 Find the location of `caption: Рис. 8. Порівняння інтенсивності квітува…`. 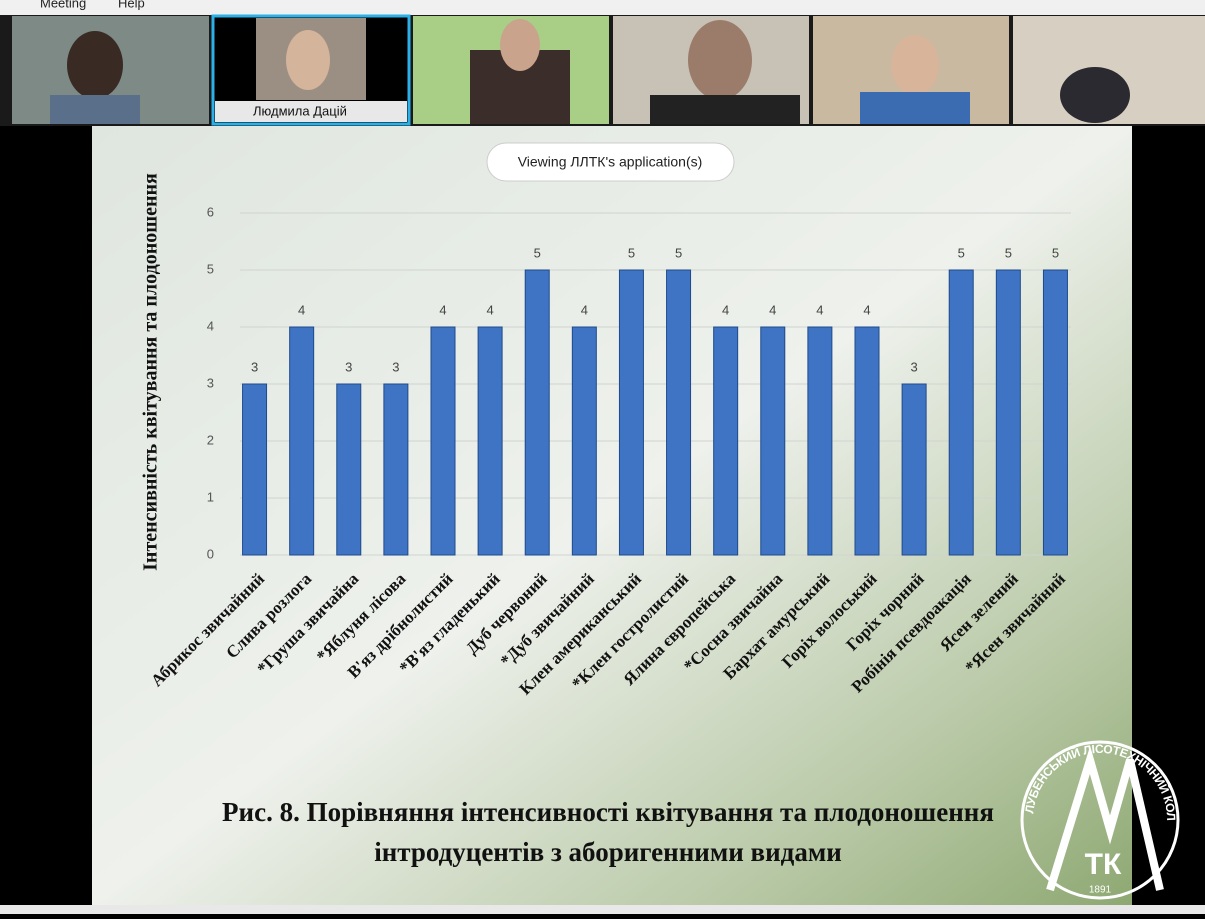

caption: Рис. 8. Порівняння інтенсивності квітува… is located at coordinates (608, 812).